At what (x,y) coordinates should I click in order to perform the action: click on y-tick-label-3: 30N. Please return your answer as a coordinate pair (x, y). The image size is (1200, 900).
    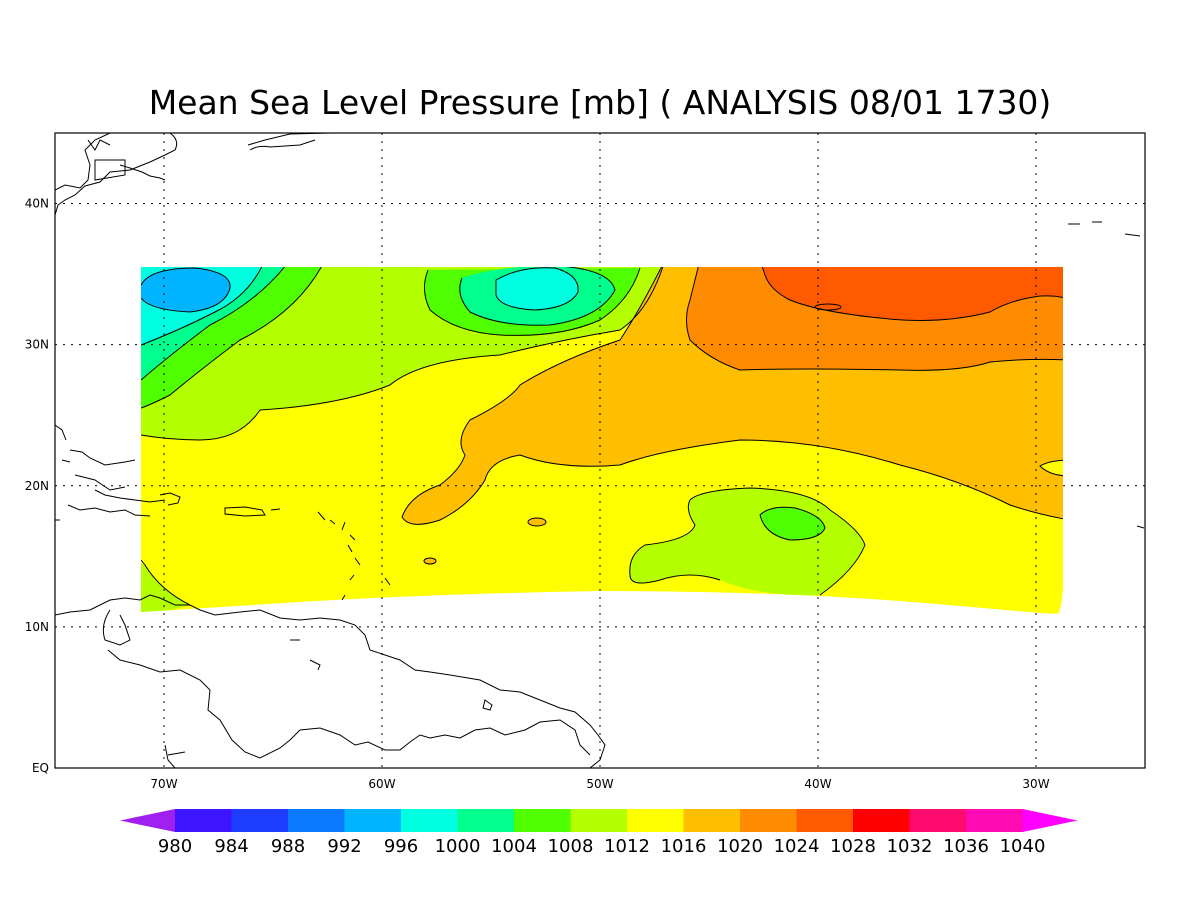
    Looking at the image, I should click on (37, 345).